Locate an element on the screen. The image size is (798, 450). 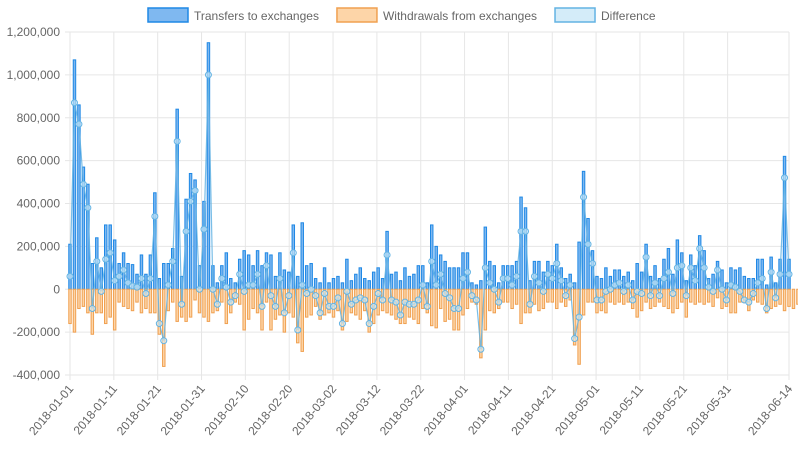
legend-item-2: Difference is located at coordinates (605, 15).